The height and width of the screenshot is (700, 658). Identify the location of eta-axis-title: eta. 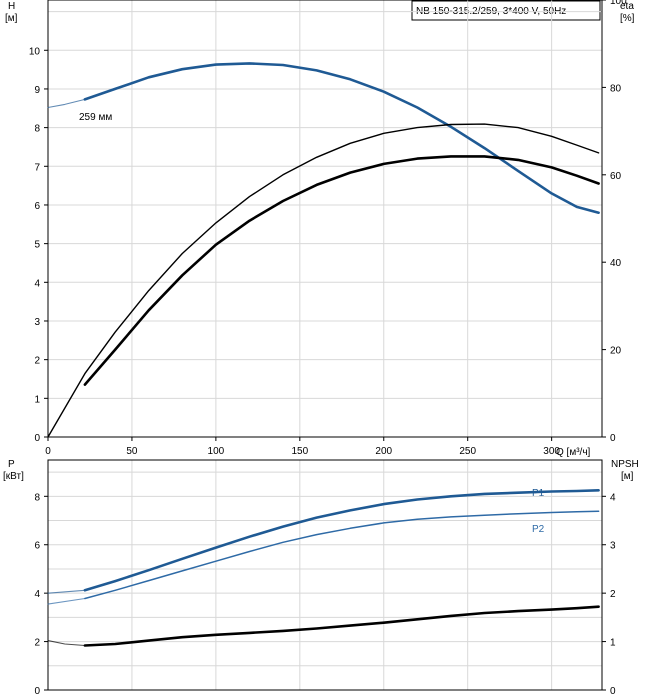
(627, 6).